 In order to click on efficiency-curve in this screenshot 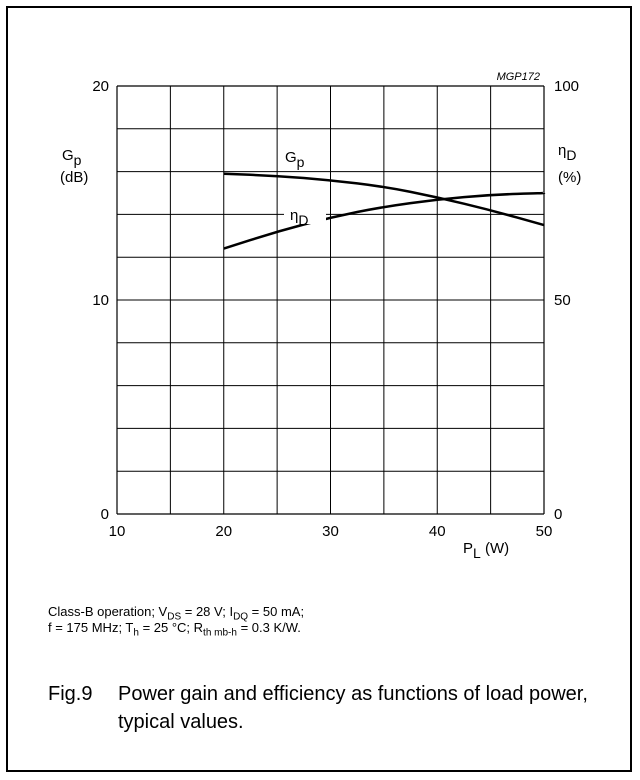, I will do `click(384, 220)`.